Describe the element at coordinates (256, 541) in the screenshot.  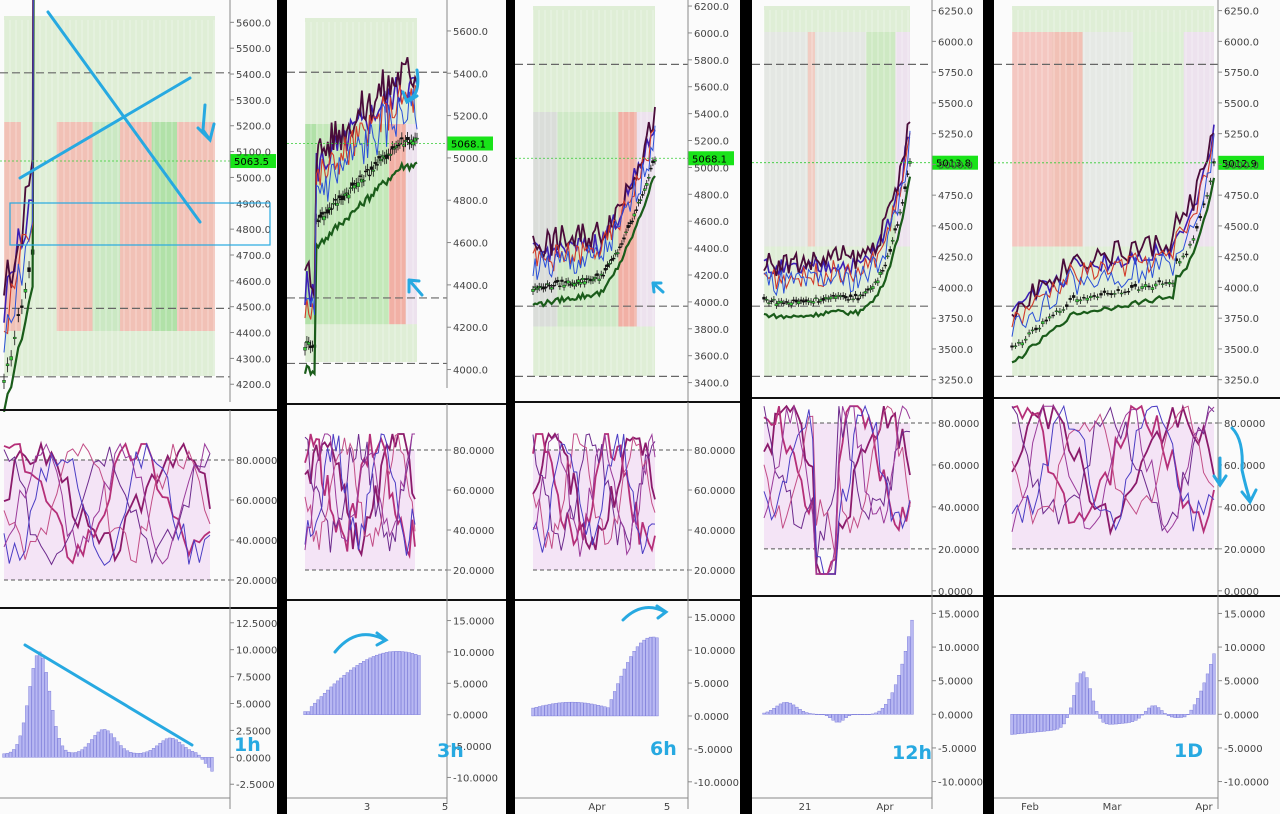
I see `osc-tick-label: 40.0000` at that location.